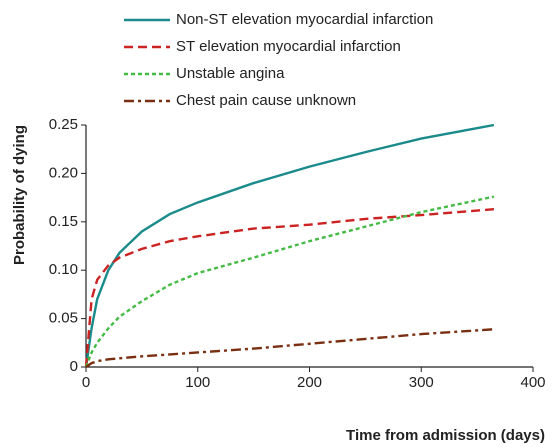  Describe the element at coordinates (304, 19) in the screenshot. I see `legend-label: Non-ST elevation myocardial infarction` at that location.